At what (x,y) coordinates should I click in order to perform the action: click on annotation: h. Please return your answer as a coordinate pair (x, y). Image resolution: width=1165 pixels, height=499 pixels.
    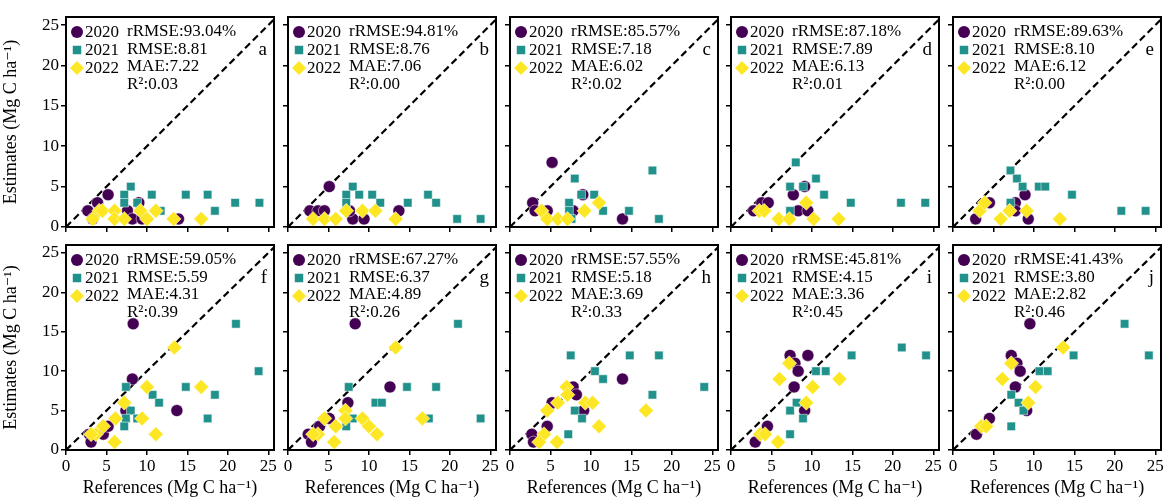
    Looking at the image, I should click on (706, 276).